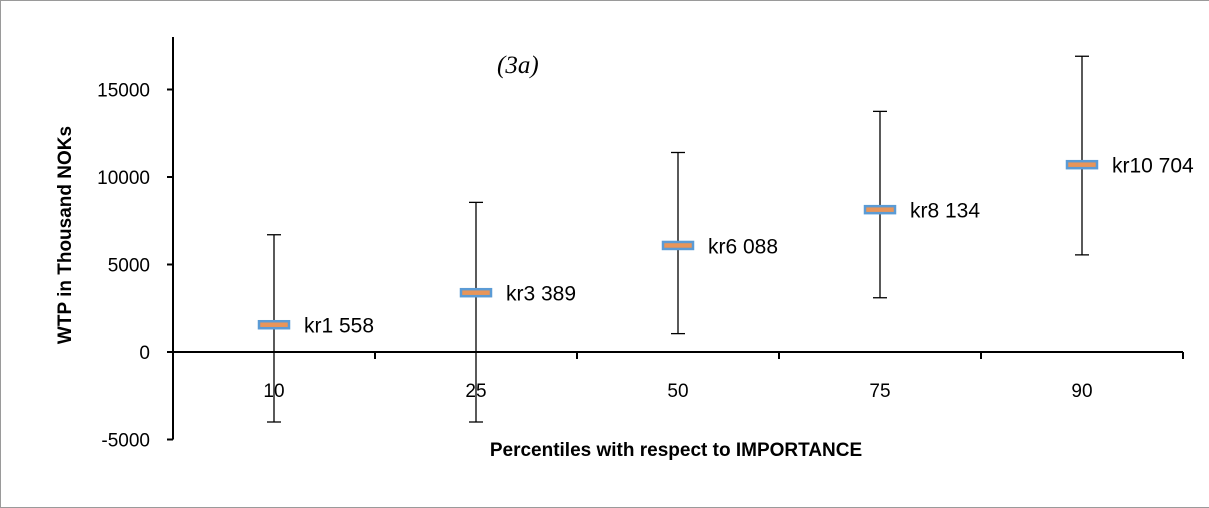 Image resolution: width=1209 pixels, height=508 pixels. I want to click on x-tick-label: 75, so click(879, 391).